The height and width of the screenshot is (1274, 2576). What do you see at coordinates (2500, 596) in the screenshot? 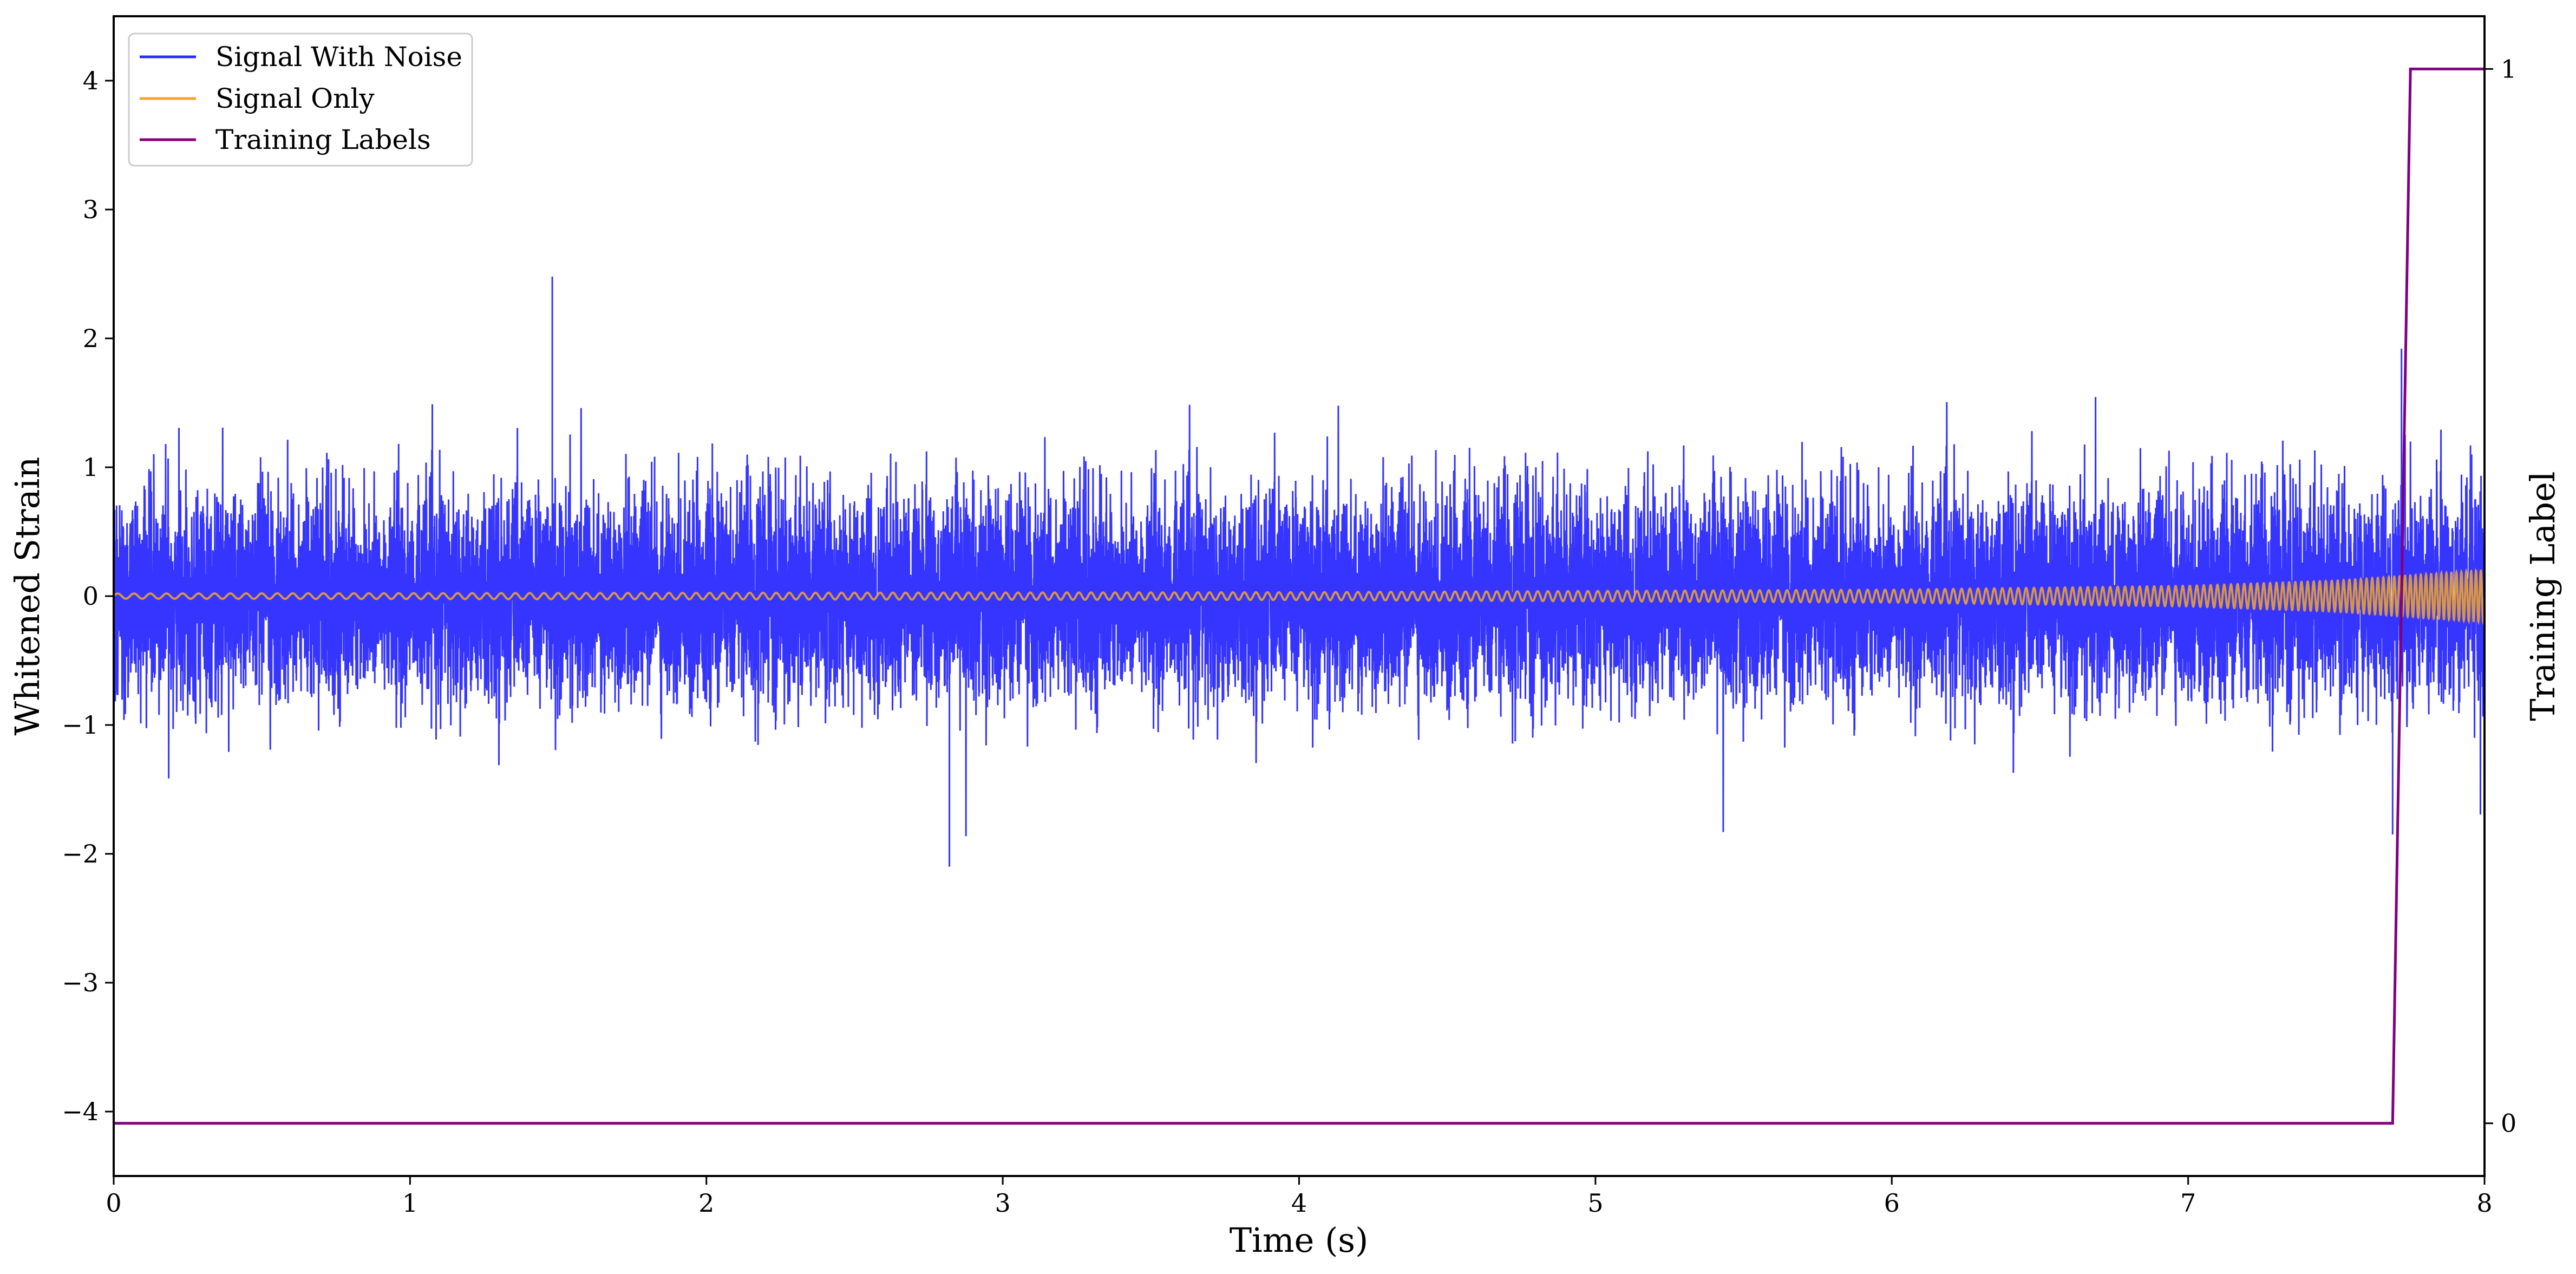
I see `y-axis-right: 01` at bounding box center [2500, 596].